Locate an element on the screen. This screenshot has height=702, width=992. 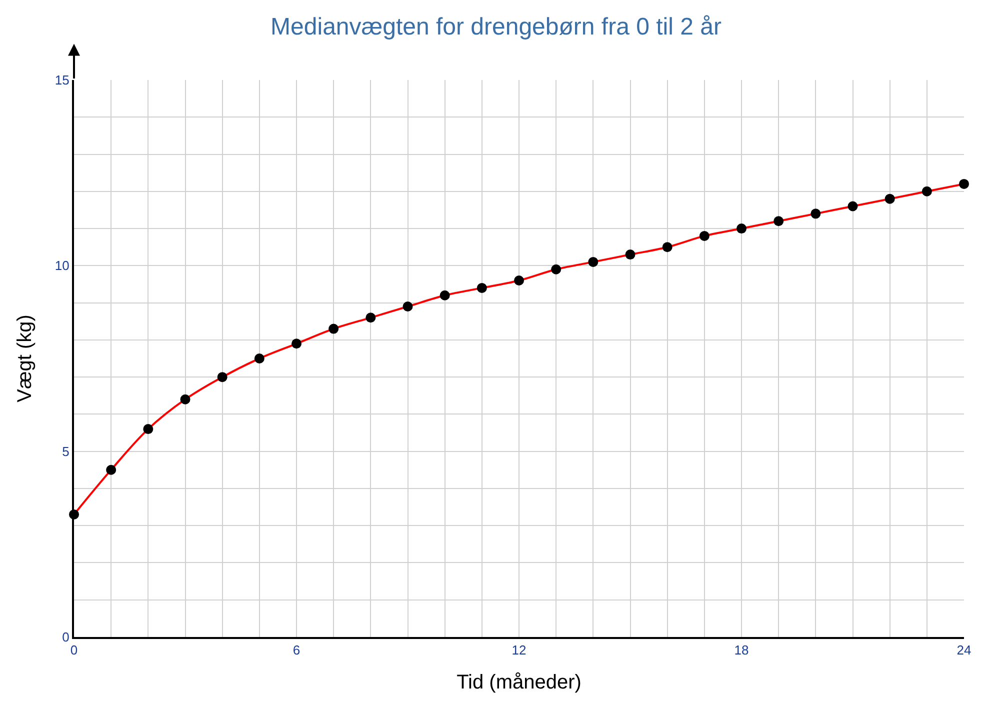
x-tick-label: 12 is located at coordinates (519, 650).